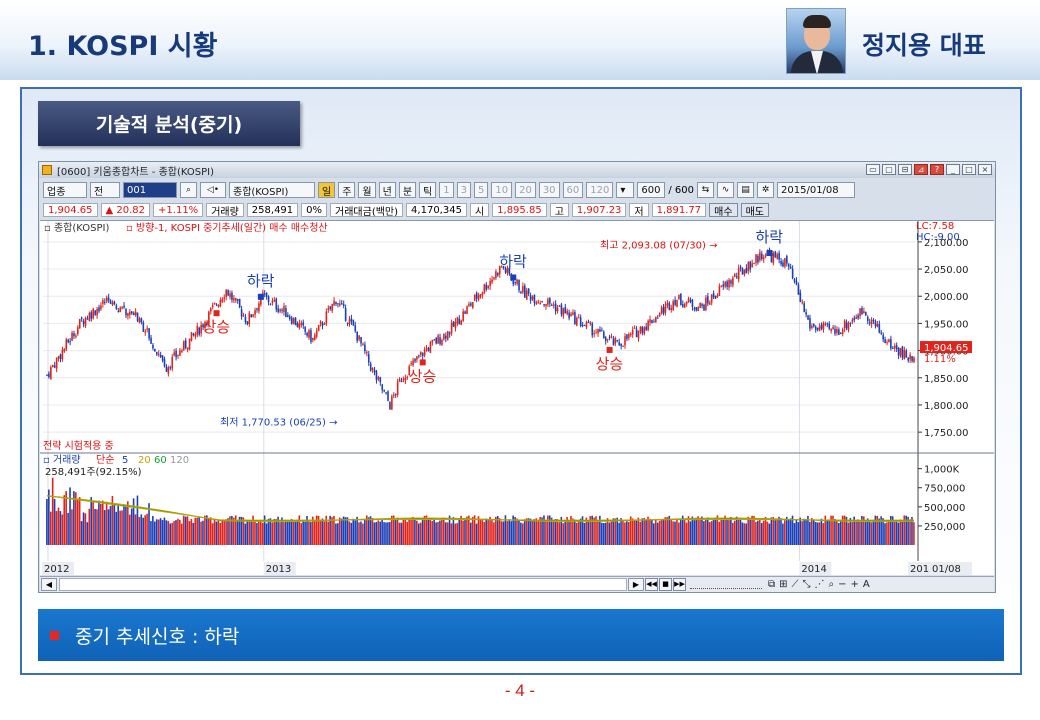  Describe the element at coordinates (105, 190) in the screenshot. I see `scope-select: 전` at that location.